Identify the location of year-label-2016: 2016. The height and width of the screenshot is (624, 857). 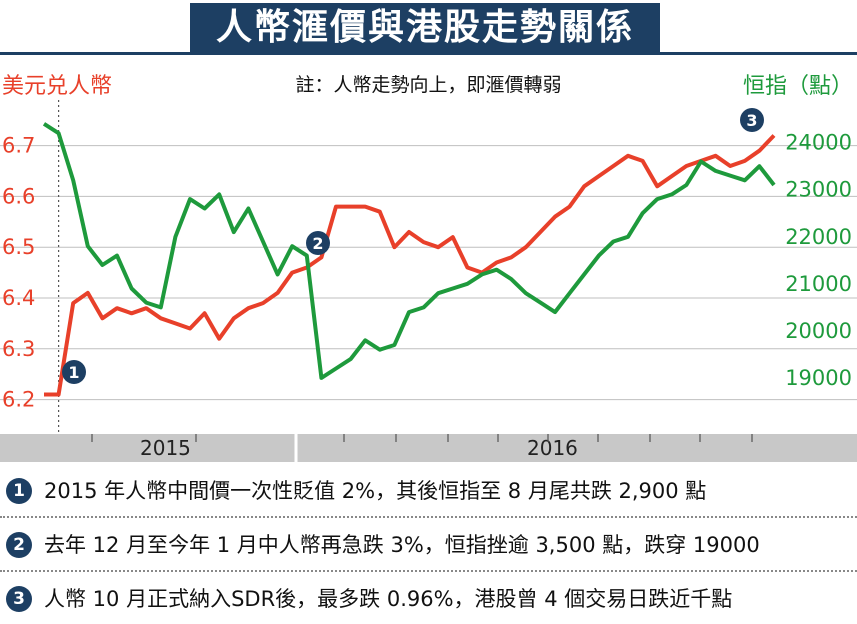
(552, 448).